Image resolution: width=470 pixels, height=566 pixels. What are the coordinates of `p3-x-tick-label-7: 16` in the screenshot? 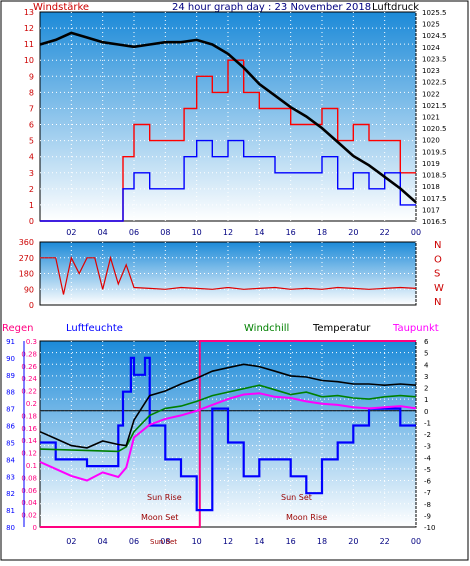 It's located at (291, 541).